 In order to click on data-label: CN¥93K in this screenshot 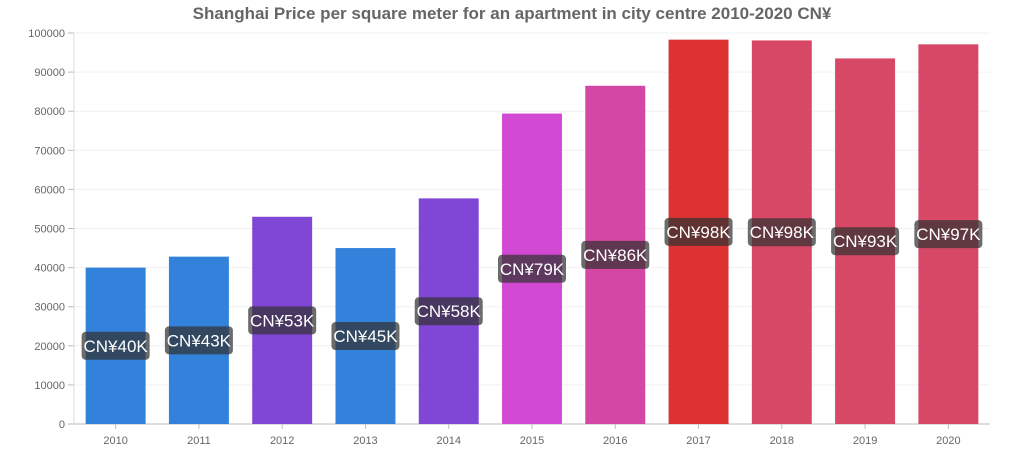, I will do `click(865, 241)`.